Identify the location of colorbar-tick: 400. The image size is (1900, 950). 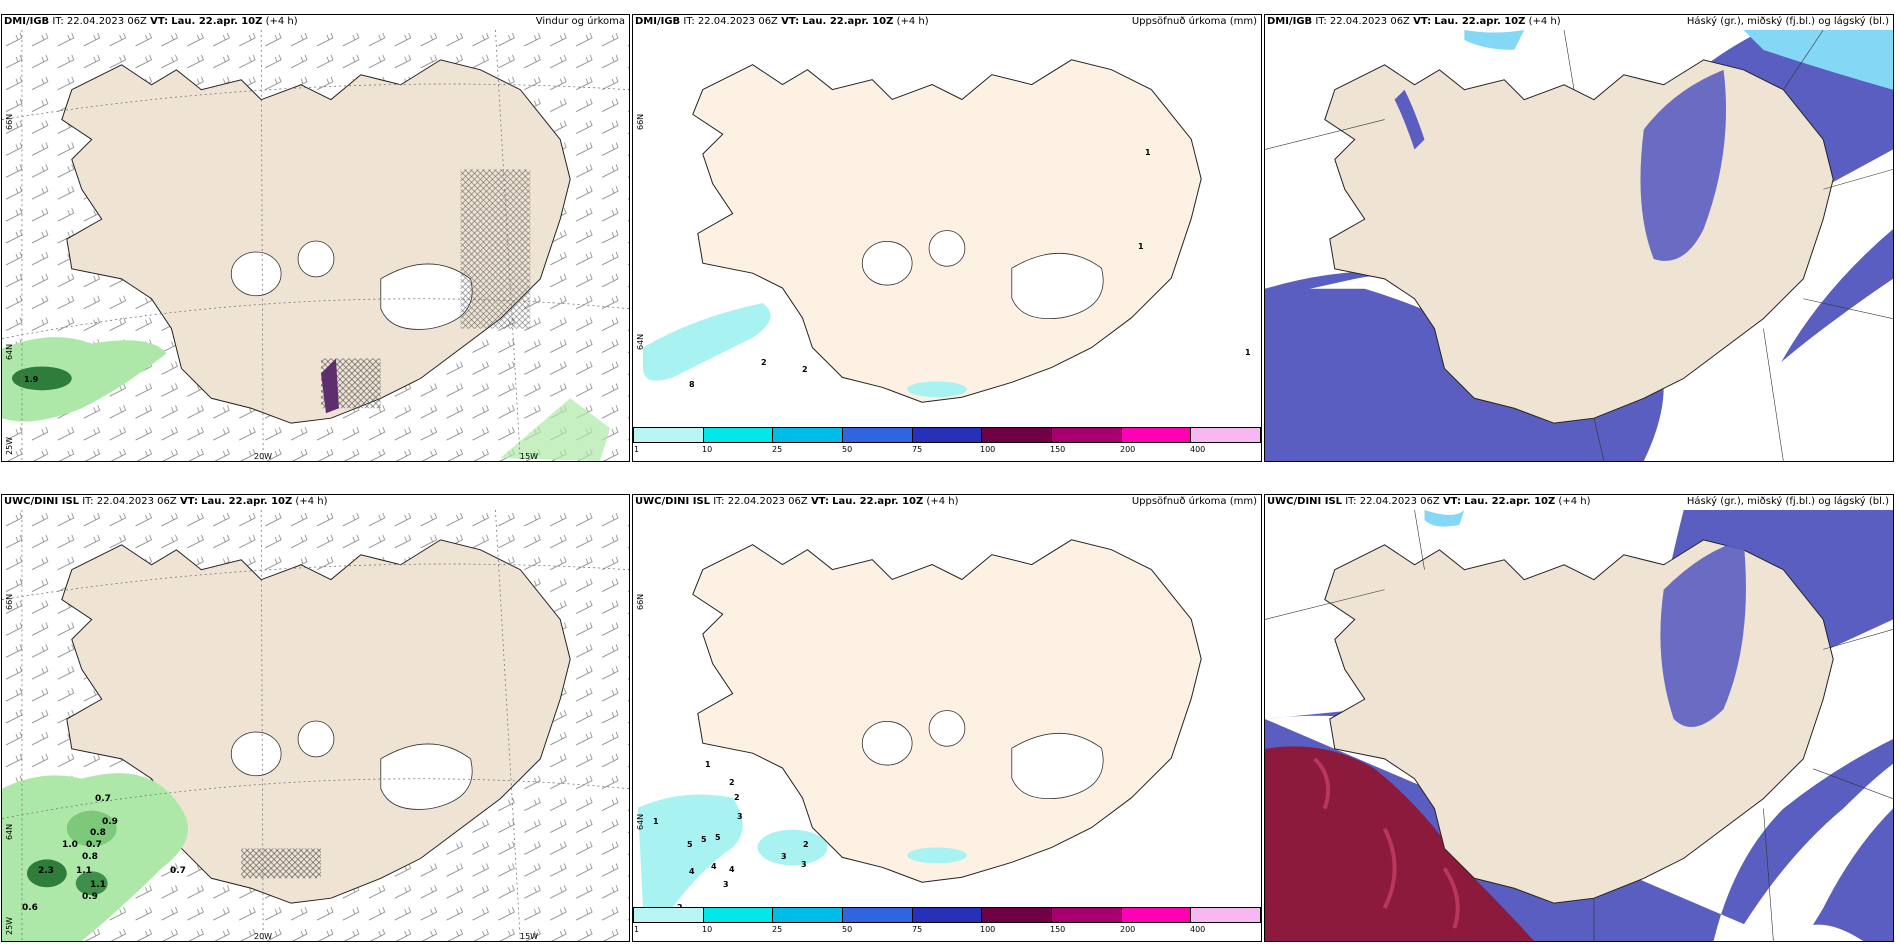
(1198, 929).